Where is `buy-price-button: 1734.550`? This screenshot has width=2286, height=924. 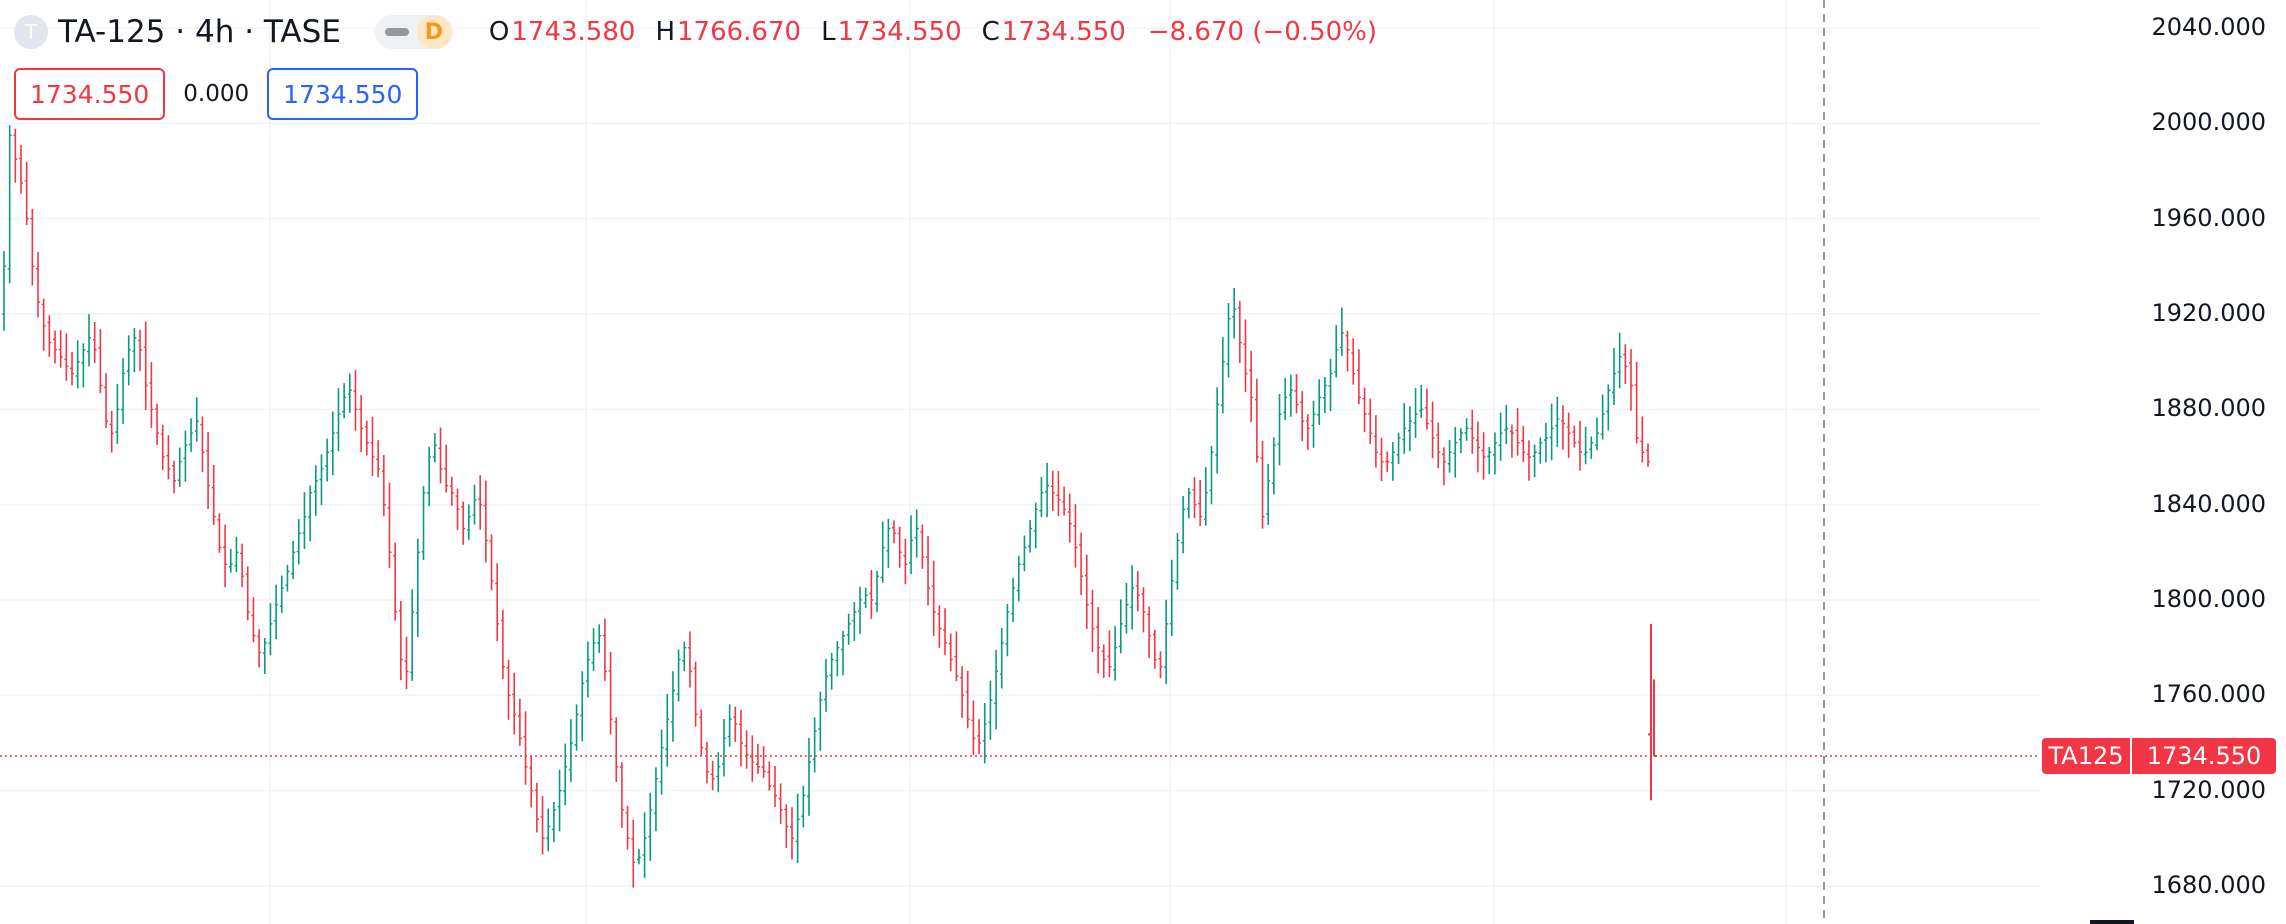
buy-price-button: 1734.550 is located at coordinates (343, 94).